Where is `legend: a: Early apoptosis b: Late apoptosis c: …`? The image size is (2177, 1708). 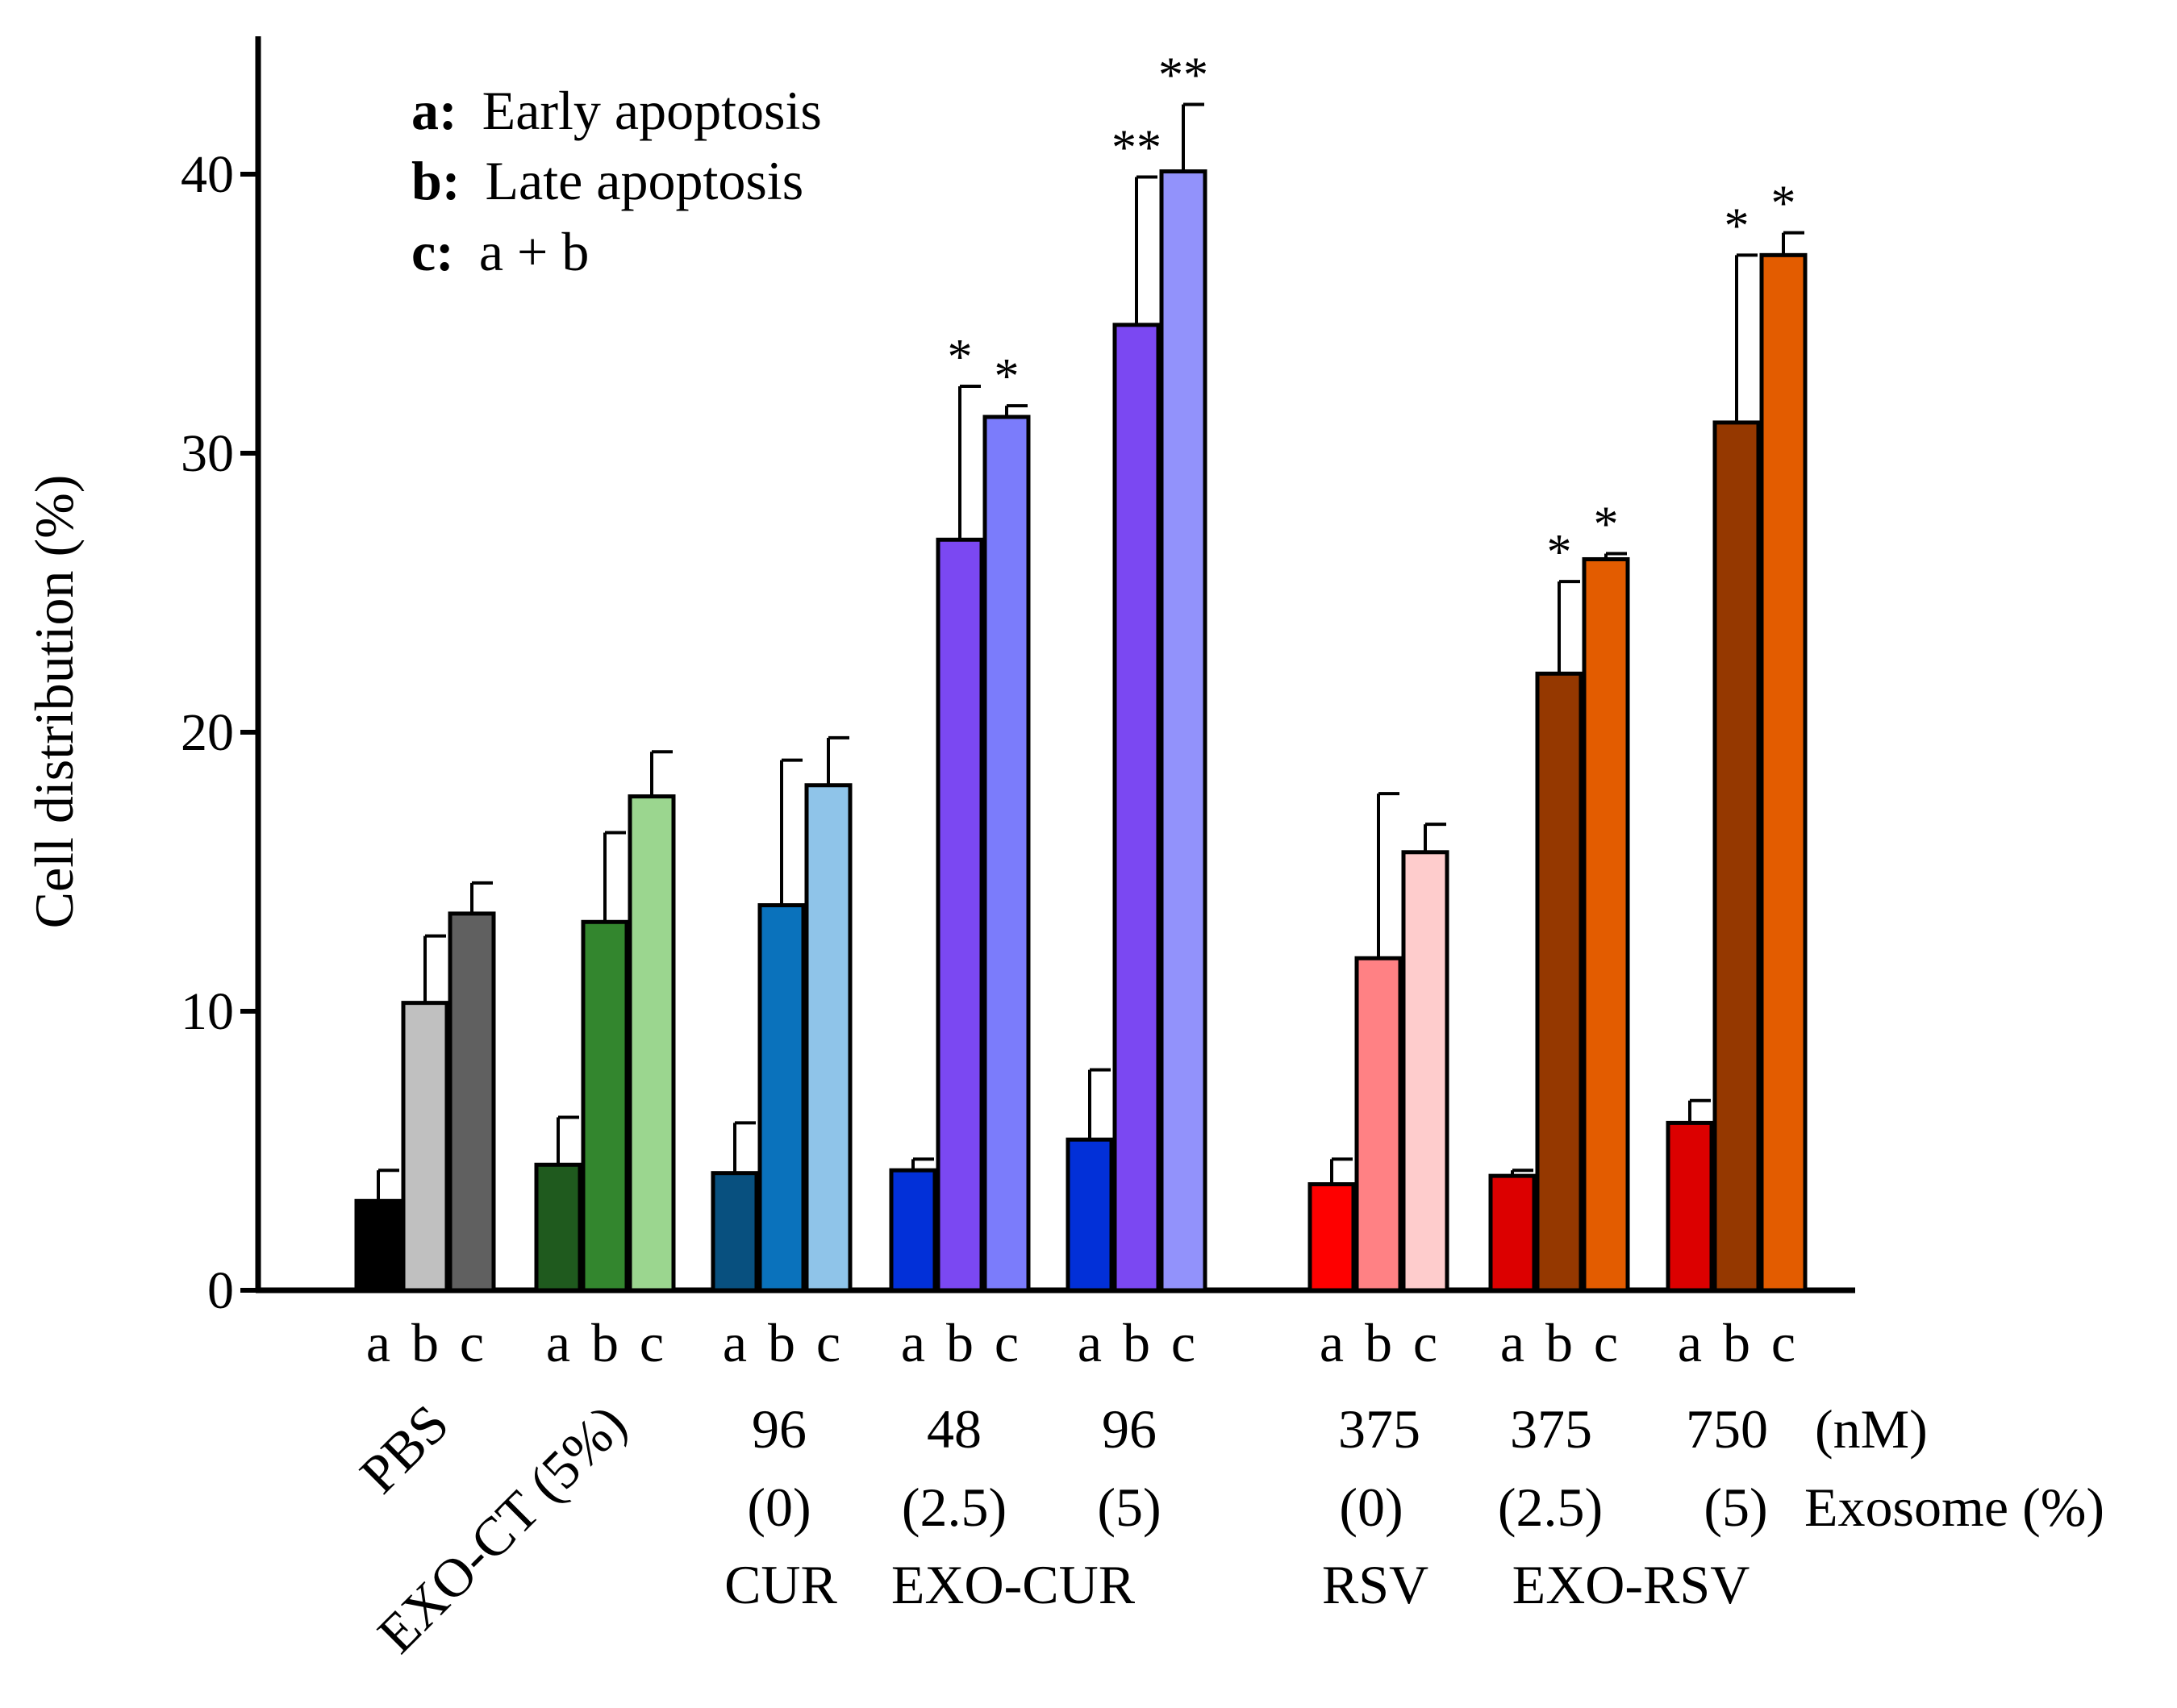
legend: a: Early apoptosis b: Late apoptosis c: … is located at coordinates (616, 181).